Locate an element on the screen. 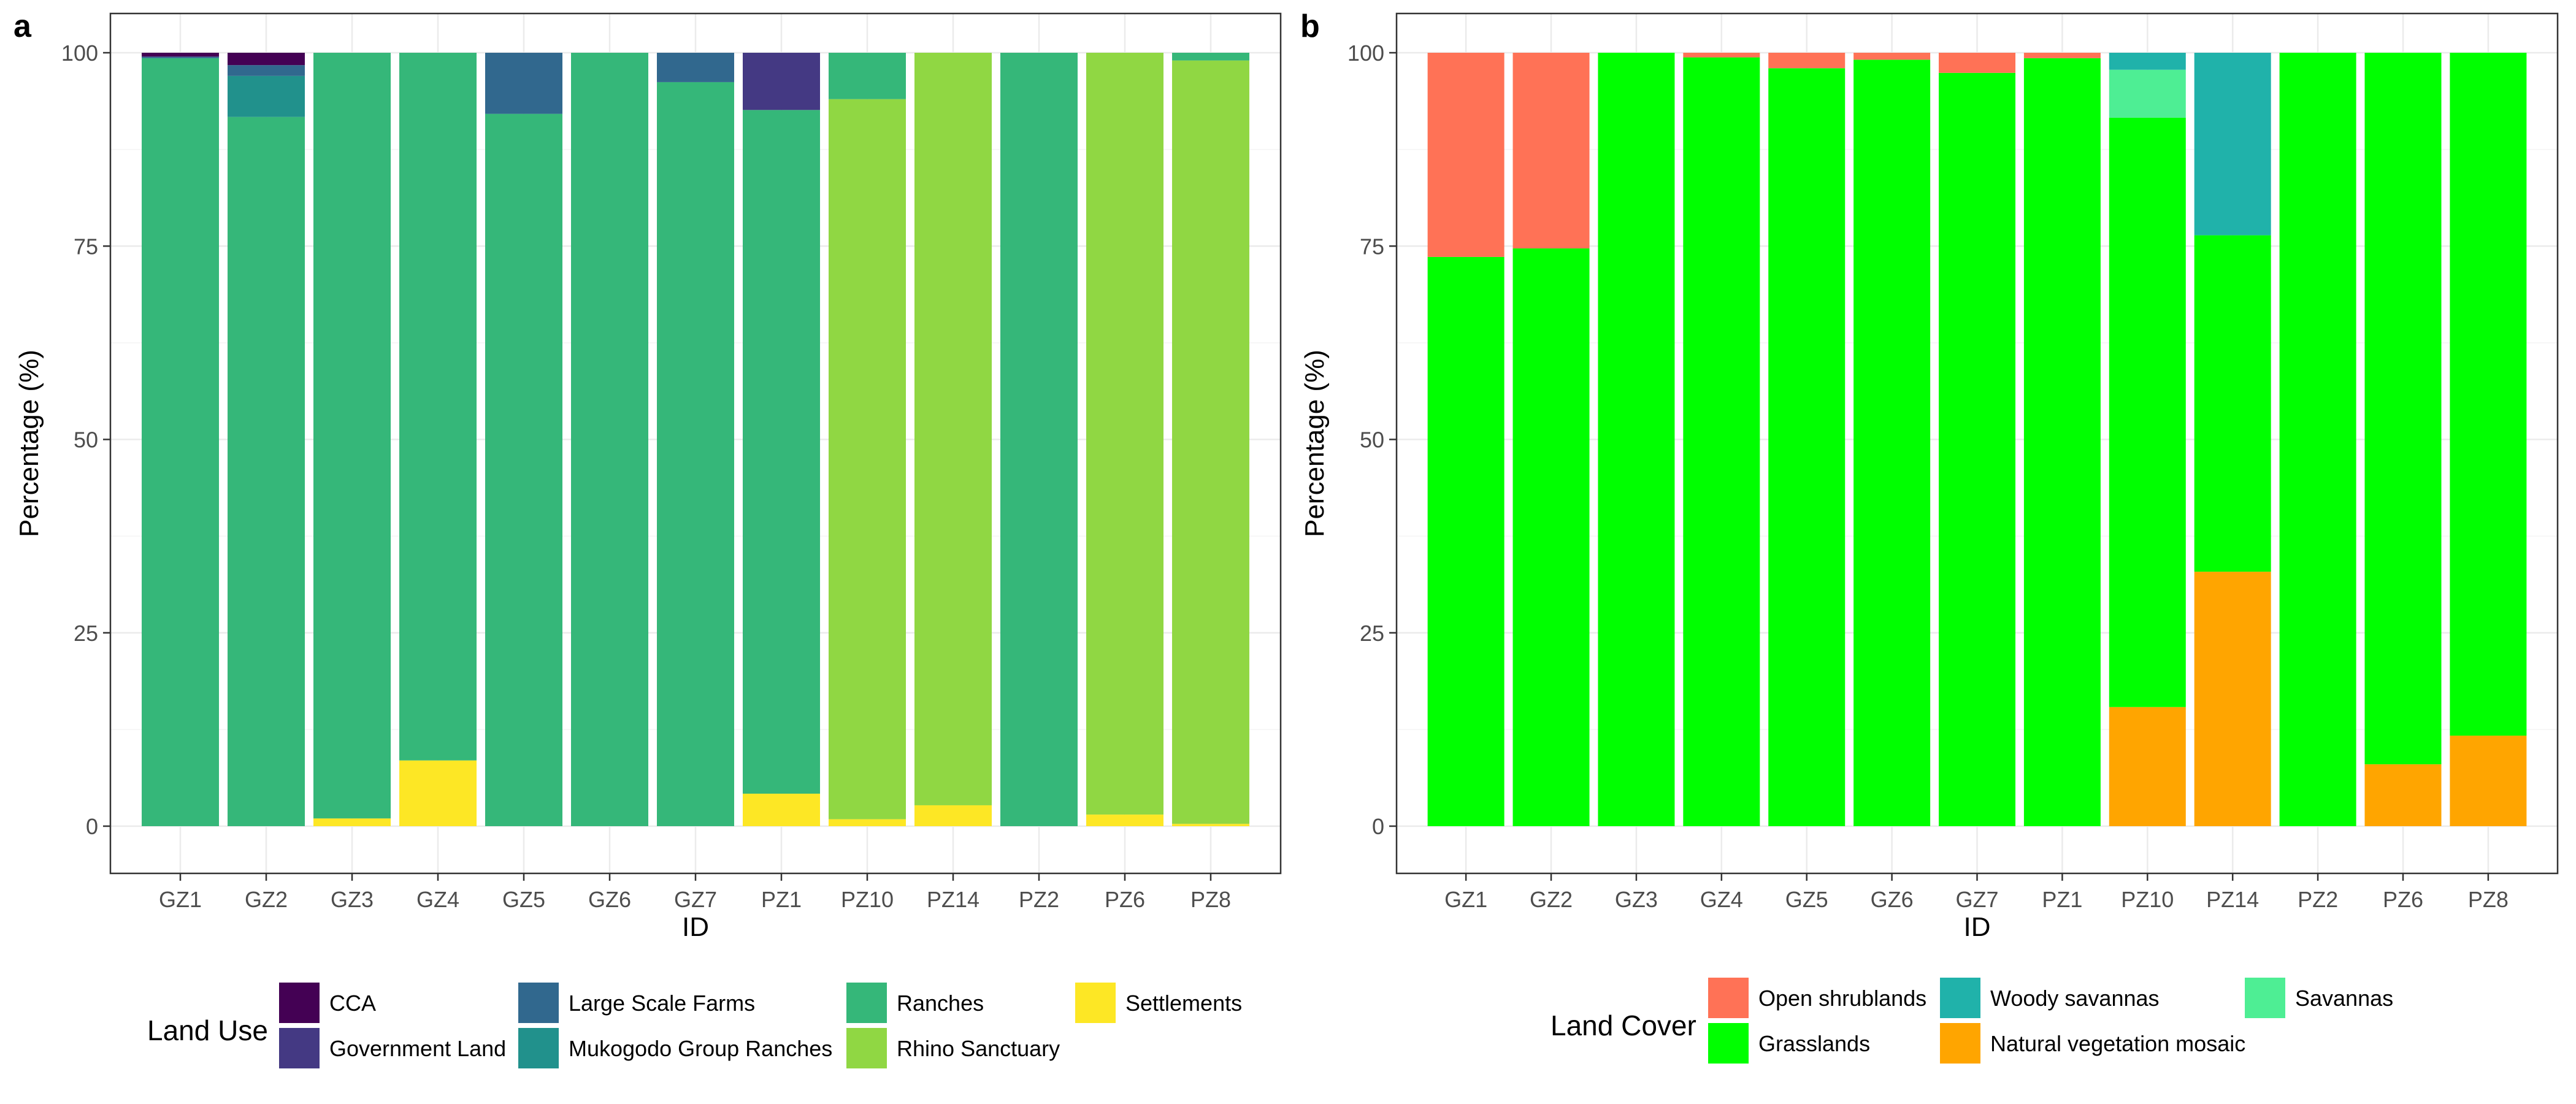 Image resolution: width=2576 pixels, height=1104 pixels. panel-b-legend-label-open-shrublands: Open shrublands is located at coordinates (1842, 998).